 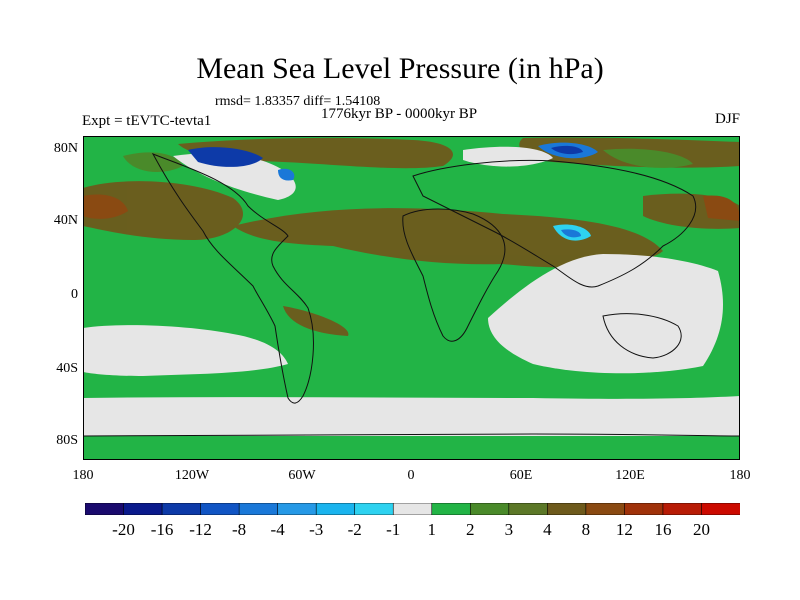 What do you see at coordinates (701, 529) in the screenshot?
I see `colorbar-label: 20` at bounding box center [701, 529].